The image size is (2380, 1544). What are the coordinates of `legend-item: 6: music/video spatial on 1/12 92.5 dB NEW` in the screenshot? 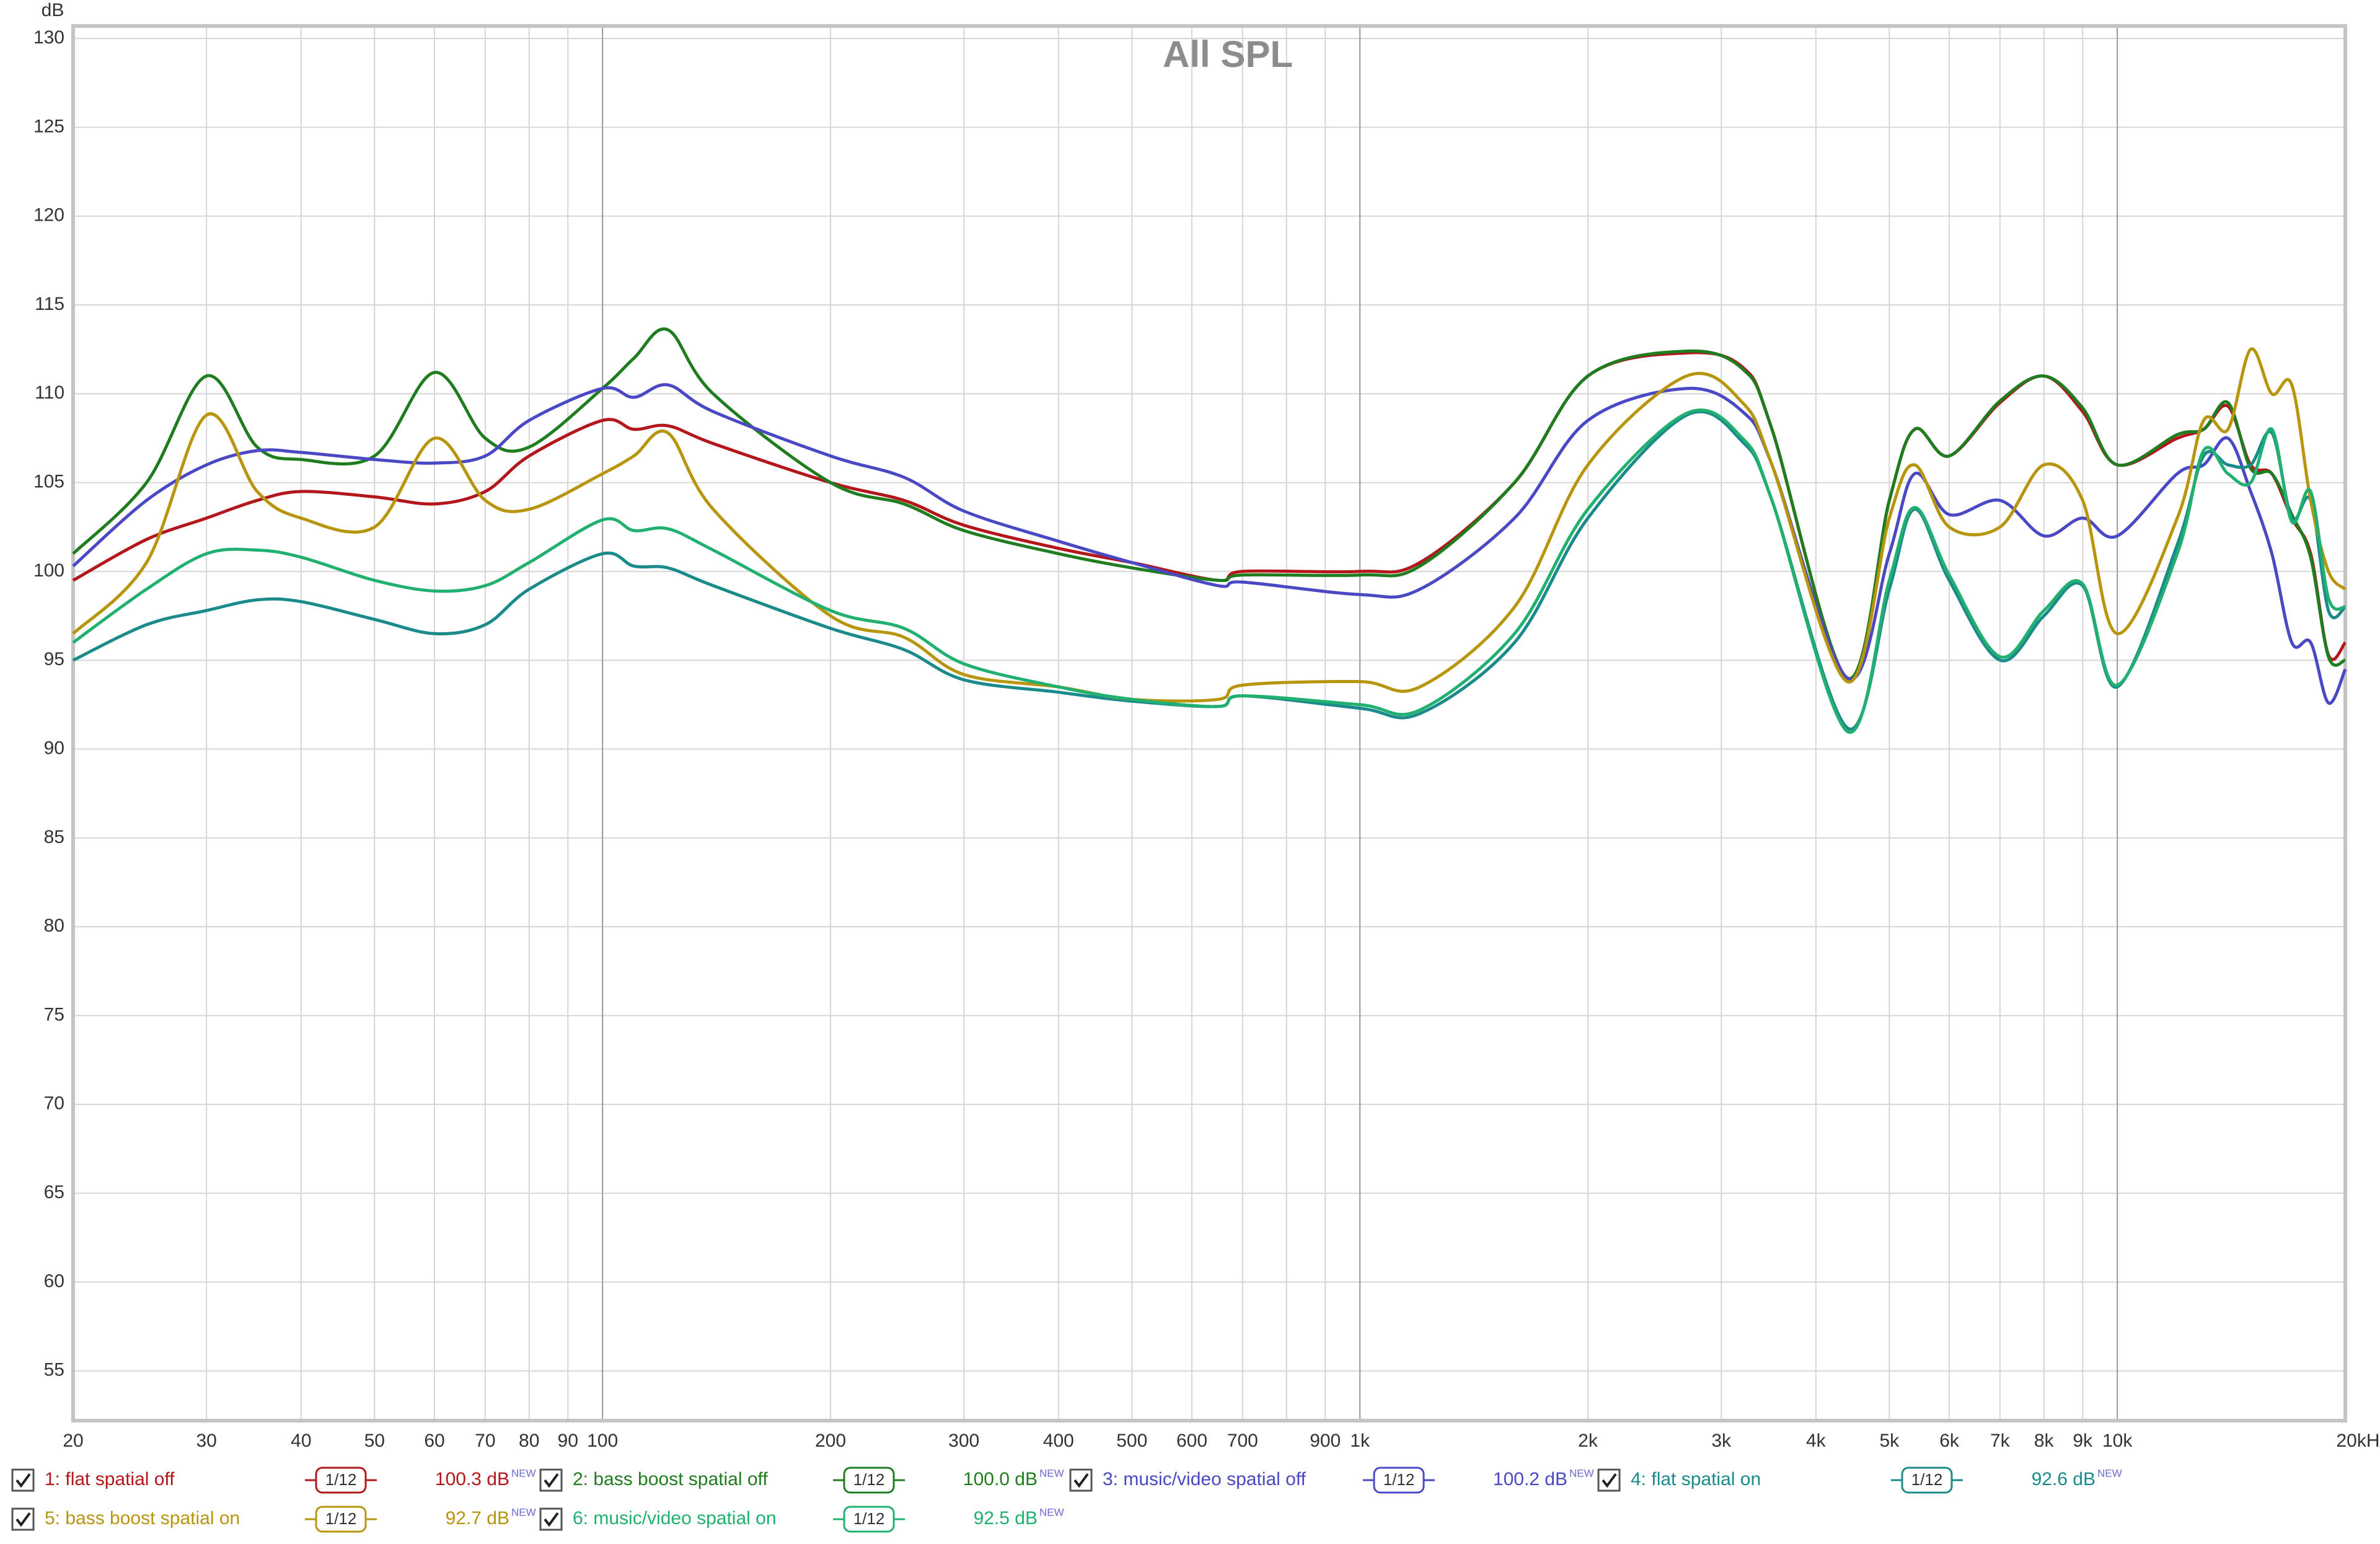 It's located at (801, 1519).